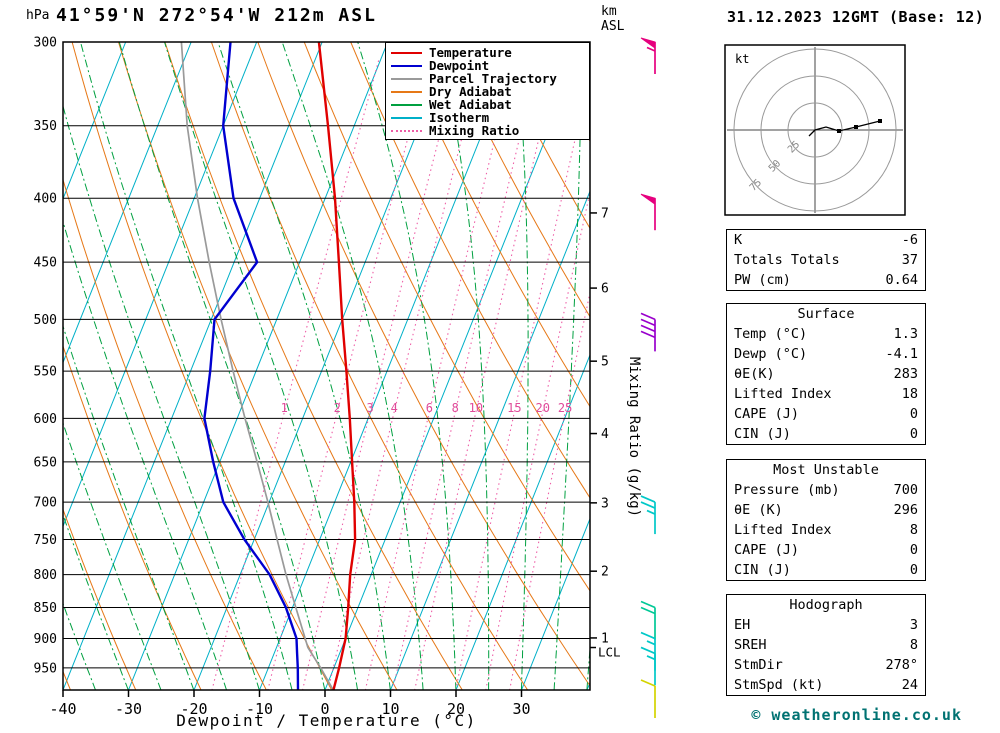 The height and width of the screenshot is (733, 1000). Describe the element at coordinates (45, 263) in the screenshot. I see `pressure-tick-label: 450` at that location.